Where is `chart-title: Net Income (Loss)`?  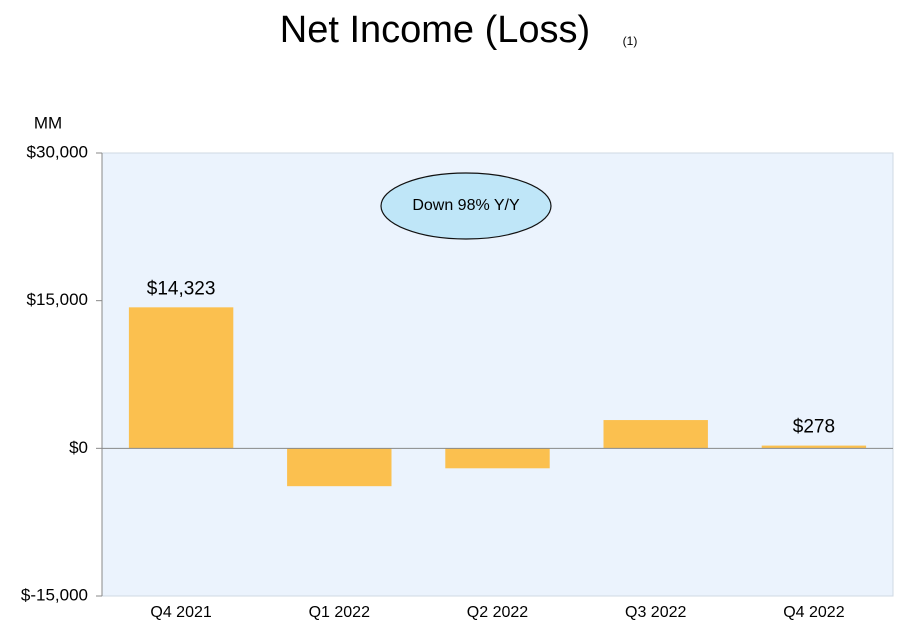
chart-title: Net Income (Loss) is located at coordinates (435, 30).